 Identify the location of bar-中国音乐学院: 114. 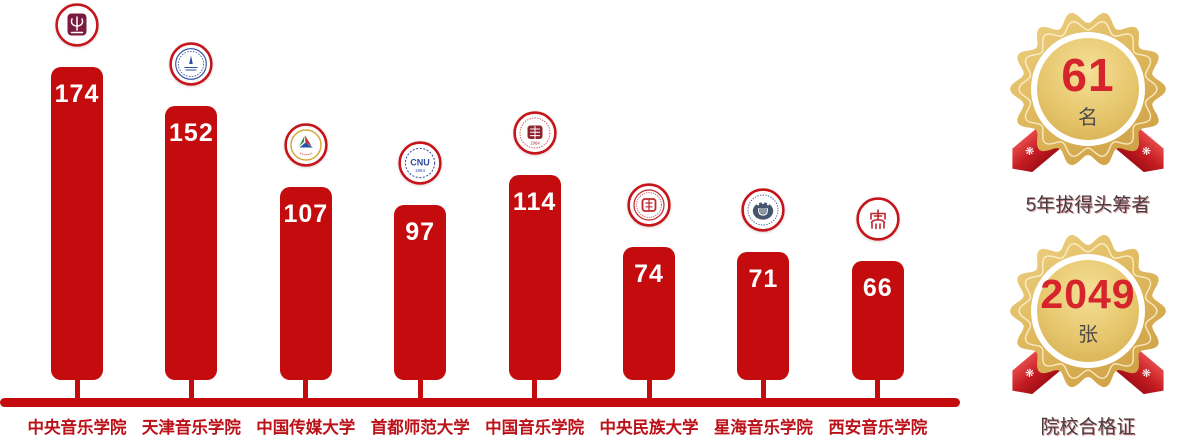
(534, 277).